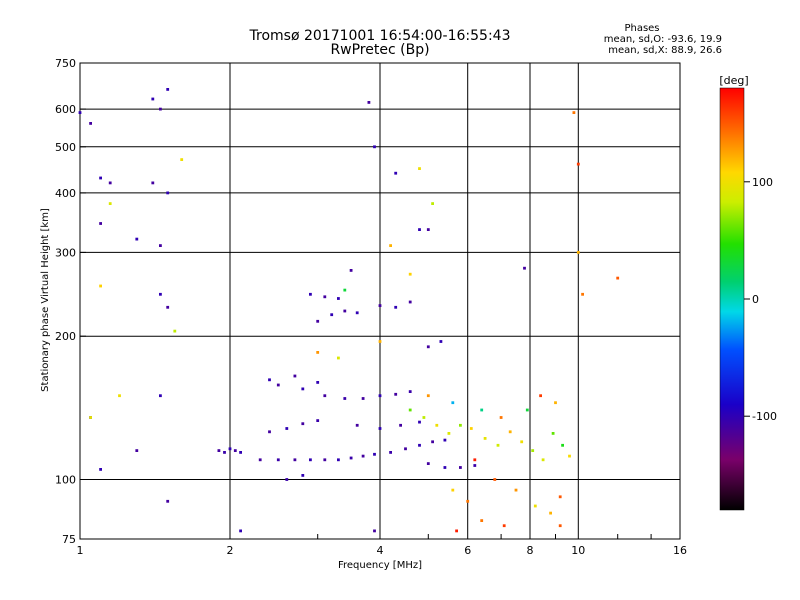  What do you see at coordinates (764, 416) in the screenshot?
I see `colorbar-tick-label: -100` at bounding box center [764, 416].